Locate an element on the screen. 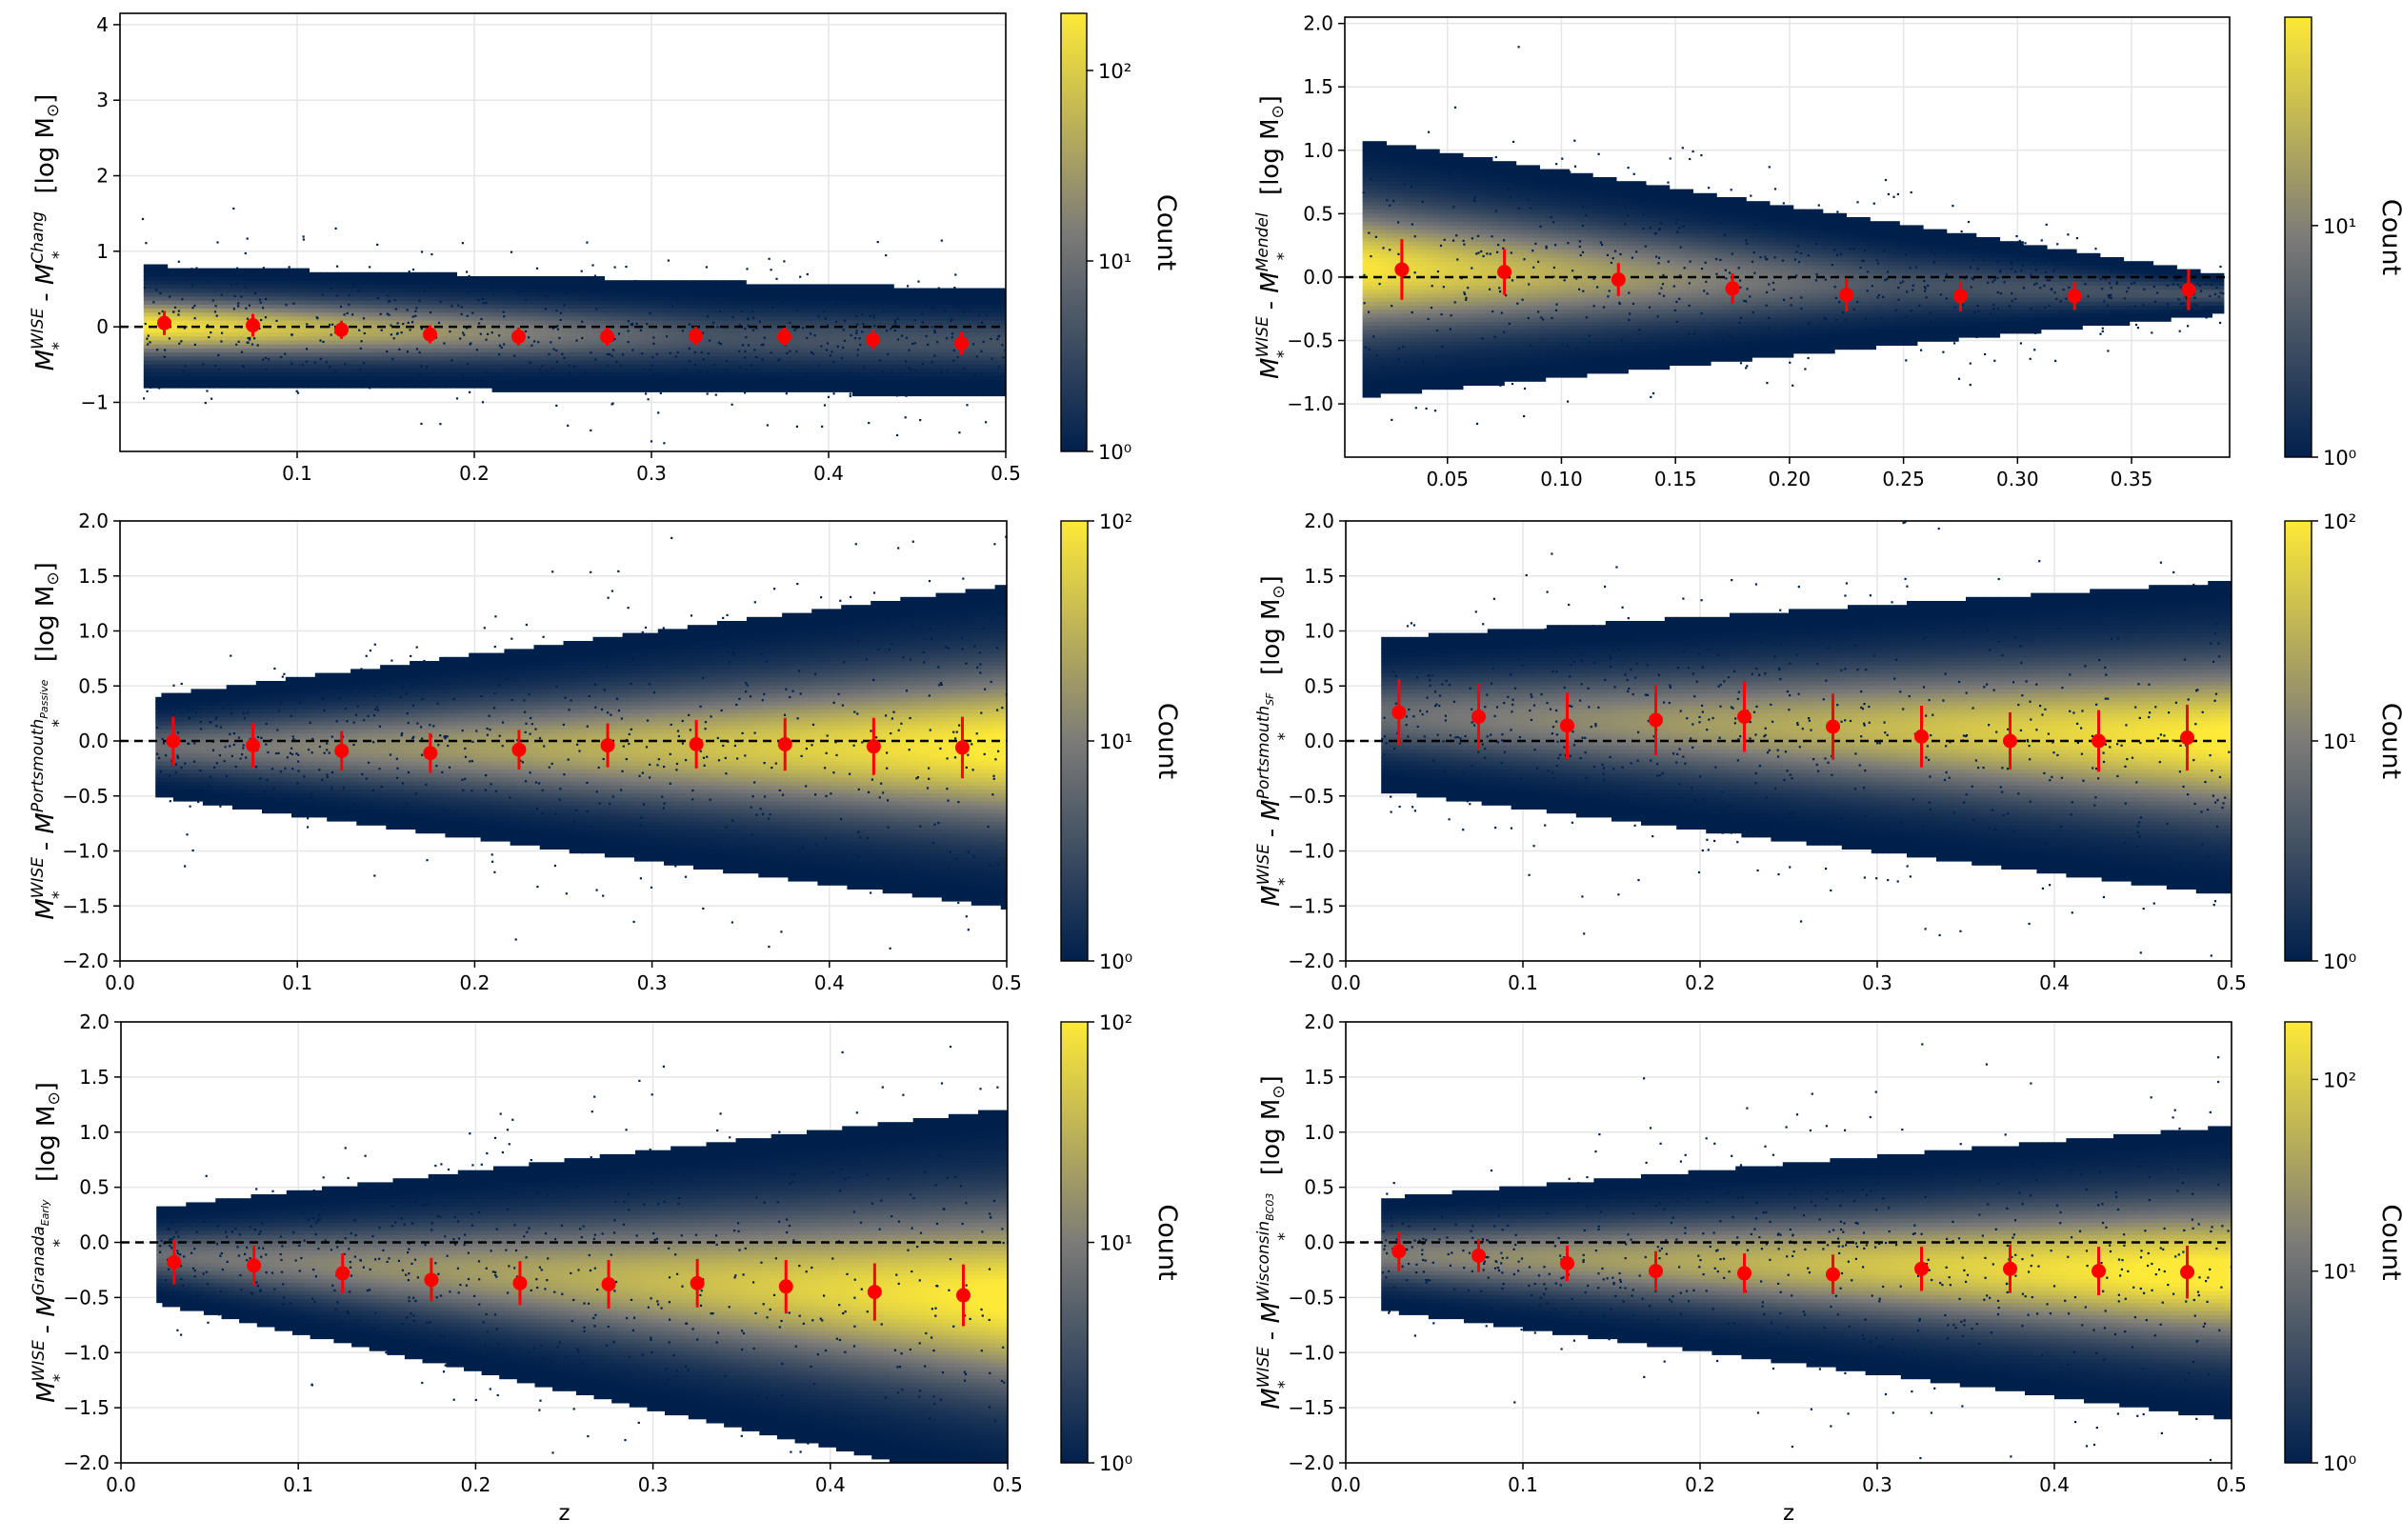  x-axis-label: z is located at coordinates (1788, 1513).